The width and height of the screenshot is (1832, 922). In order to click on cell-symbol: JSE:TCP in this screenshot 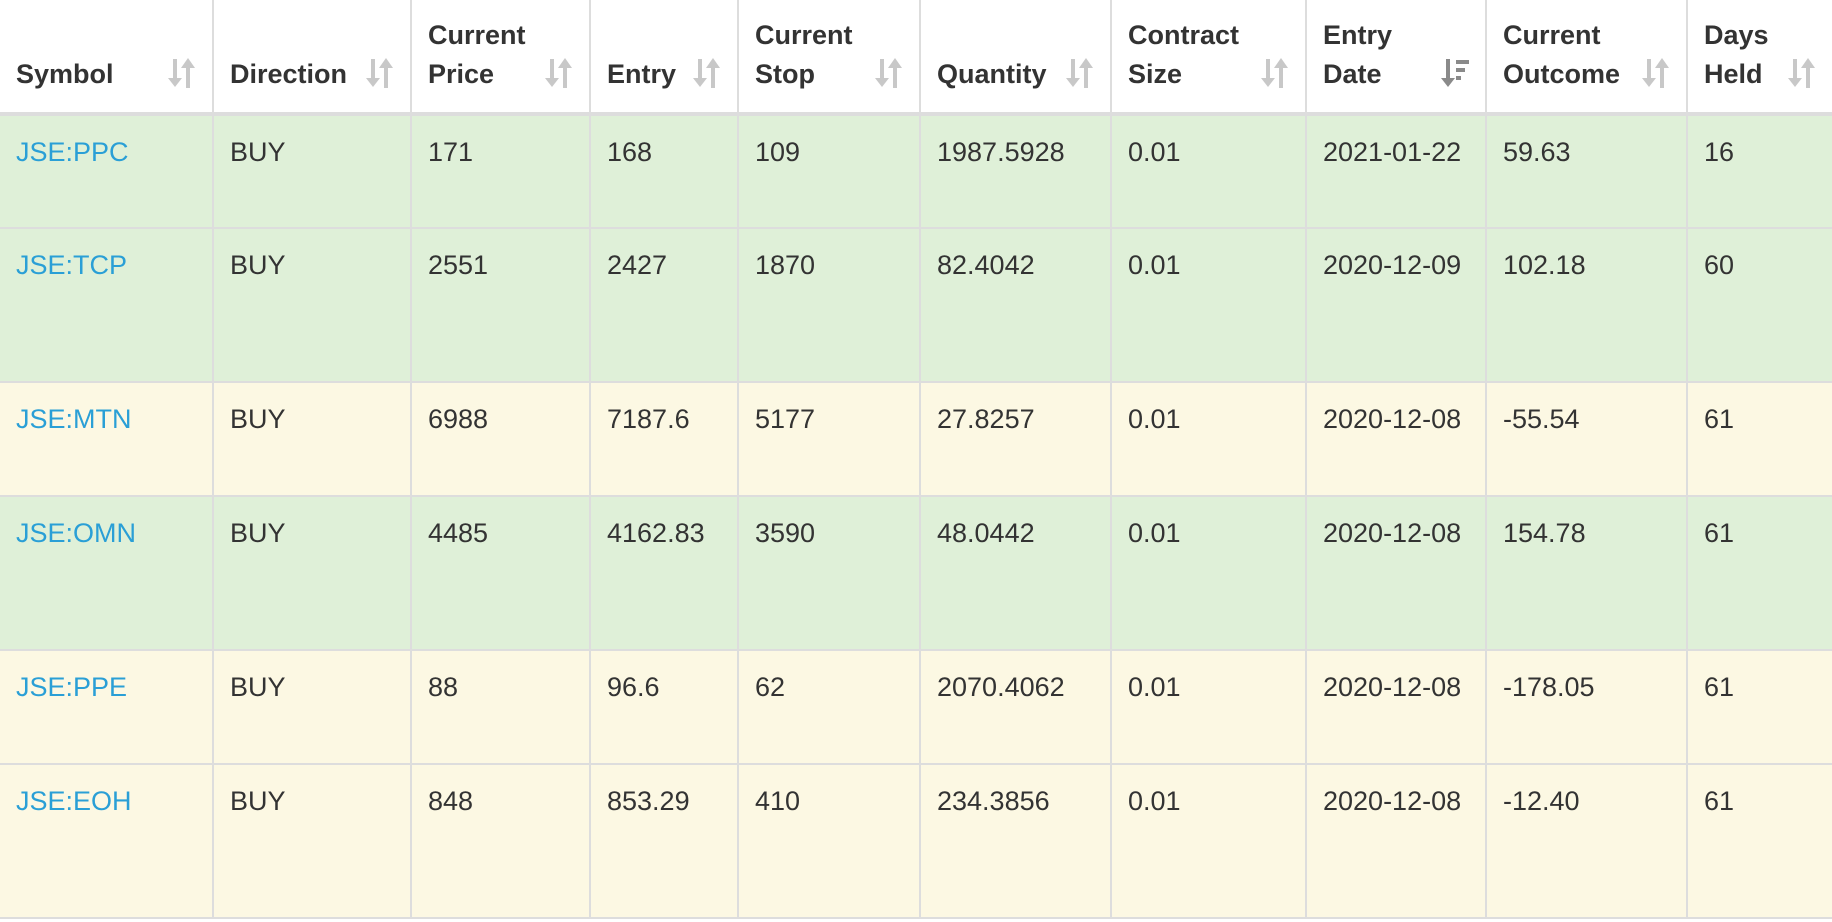, I will do `click(107, 305)`.